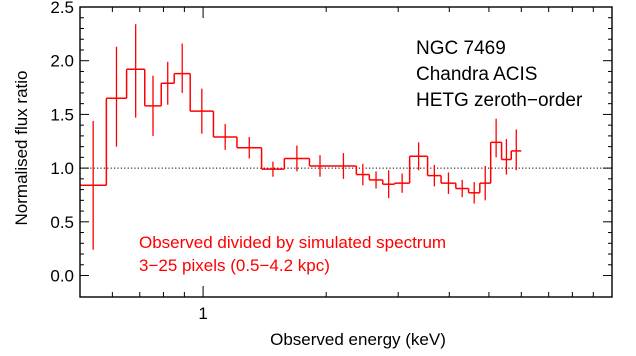 This screenshot has width=636, height=356. Describe the element at coordinates (461, 48) in the screenshot. I see `annotation-object-name: NGC 7469` at that location.